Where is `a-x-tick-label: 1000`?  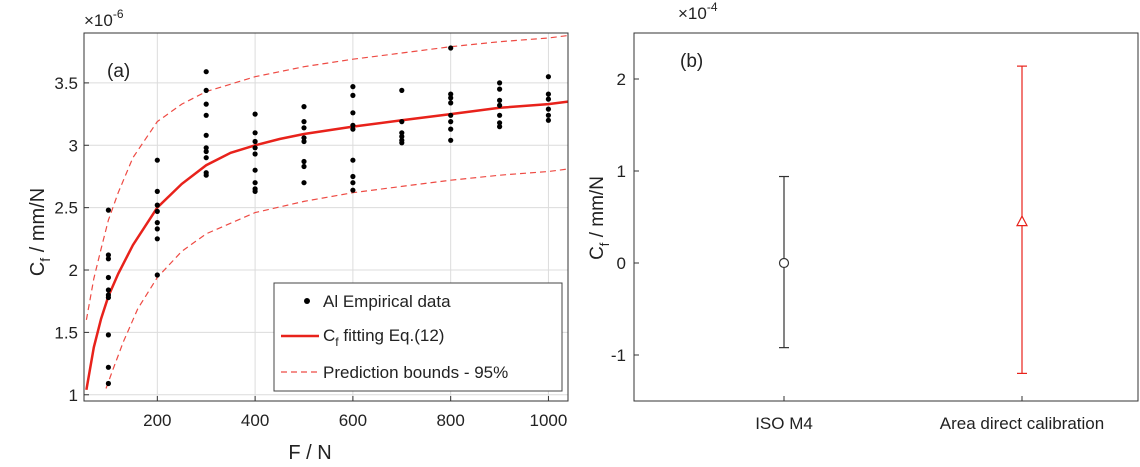 a-x-tick-label: 1000 is located at coordinates (549, 420).